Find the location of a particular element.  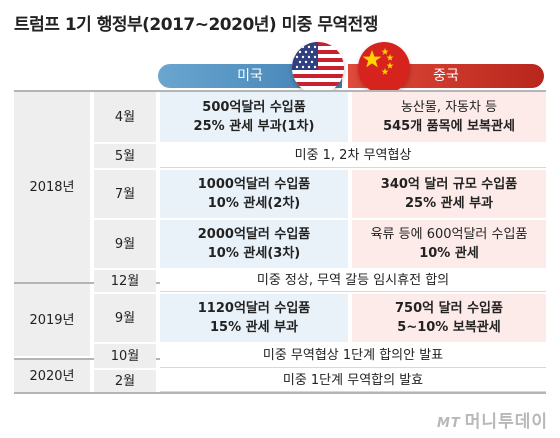

month-cell: 10월 is located at coordinates (125, 356).